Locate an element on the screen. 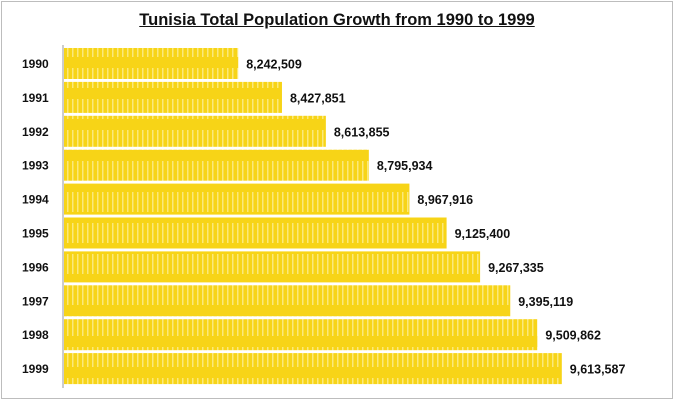 The width and height of the screenshot is (674, 400). category-label-1999: 1999 is located at coordinates (35, 369).